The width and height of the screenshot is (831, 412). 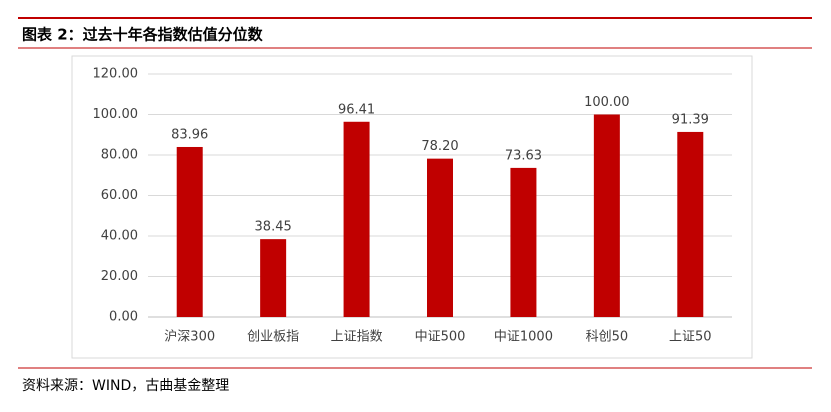 What do you see at coordinates (123, 317) in the screenshot?
I see `y-tick-label: 0.00` at bounding box center [123, 317].